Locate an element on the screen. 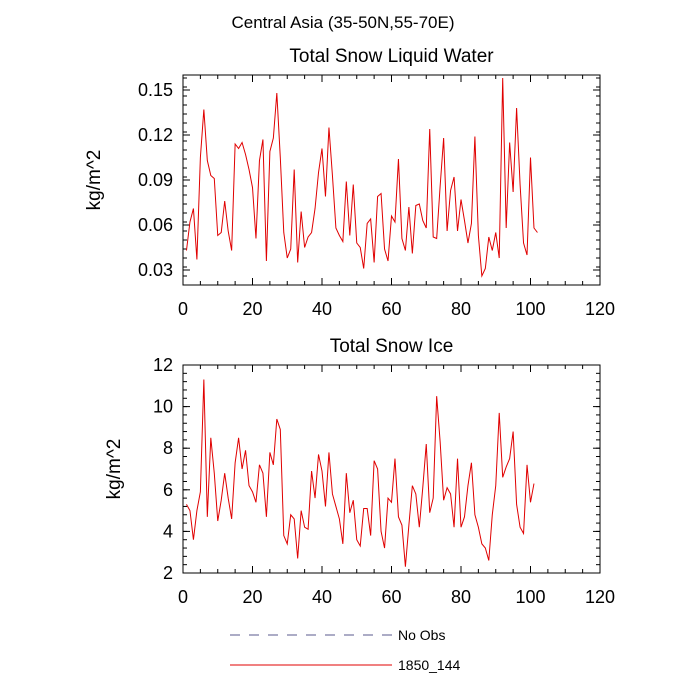 The height and width of the screenshot is (700, 700). figure-title: Central Asia (35-50N,55-70E) is located at coordinates (342, 22).